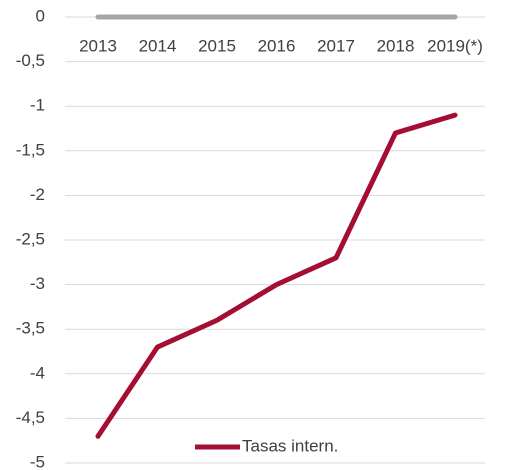  Describe the element at coordinates (30, 149) in the screenshot. I see `y-tick-label: -1,5` at that location.